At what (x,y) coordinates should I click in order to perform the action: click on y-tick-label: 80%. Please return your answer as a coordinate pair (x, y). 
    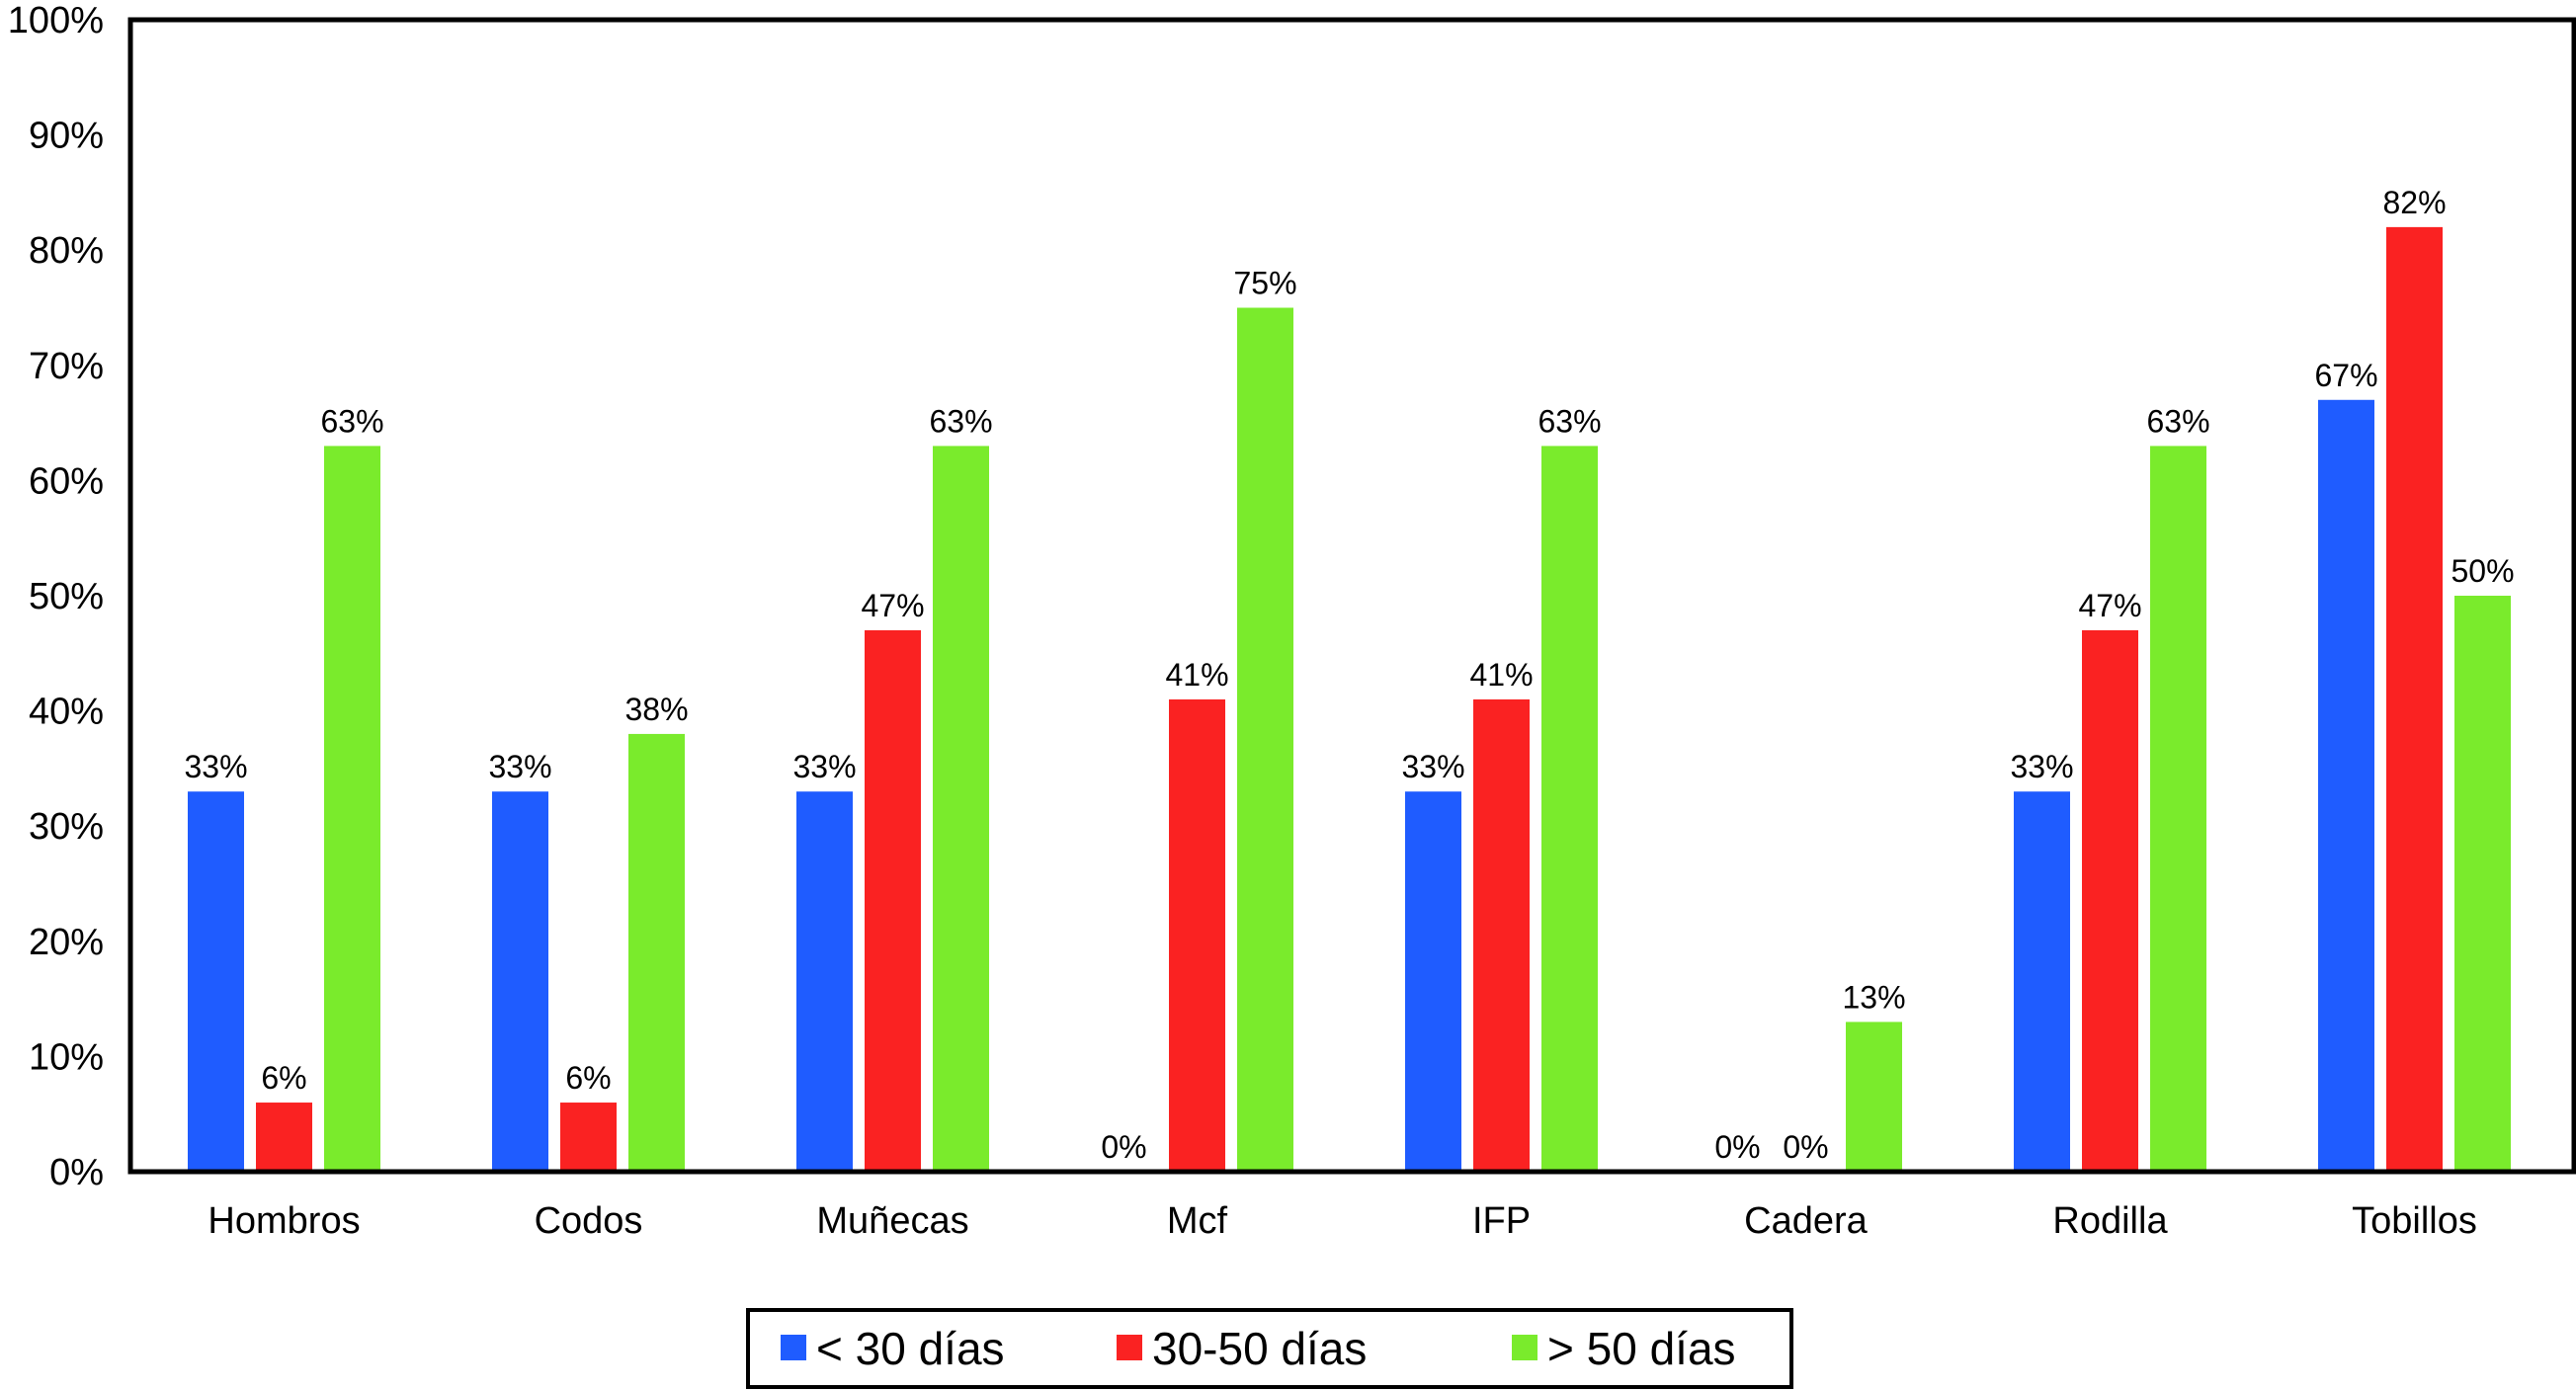
    Looking at the image, I should click on (66, 251).